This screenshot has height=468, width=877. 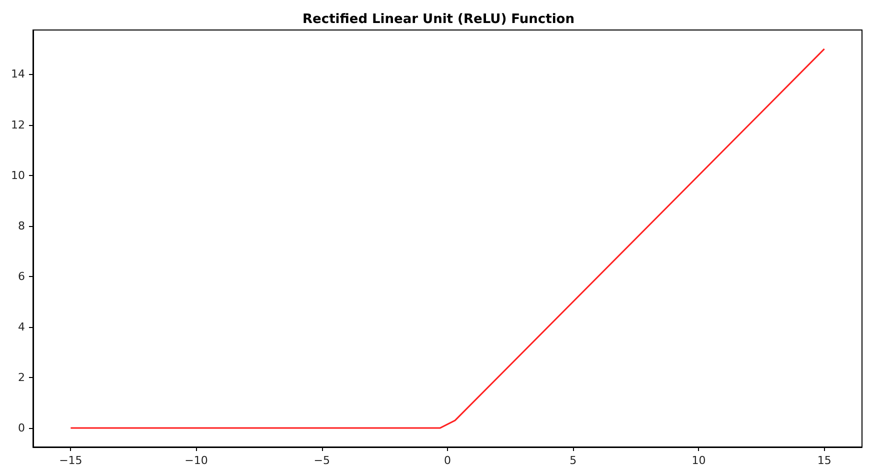 What do you see at coordinates (196, 460) in the screenshot?
I see `x-tick-label: −10` at bounding box center [196, 460].